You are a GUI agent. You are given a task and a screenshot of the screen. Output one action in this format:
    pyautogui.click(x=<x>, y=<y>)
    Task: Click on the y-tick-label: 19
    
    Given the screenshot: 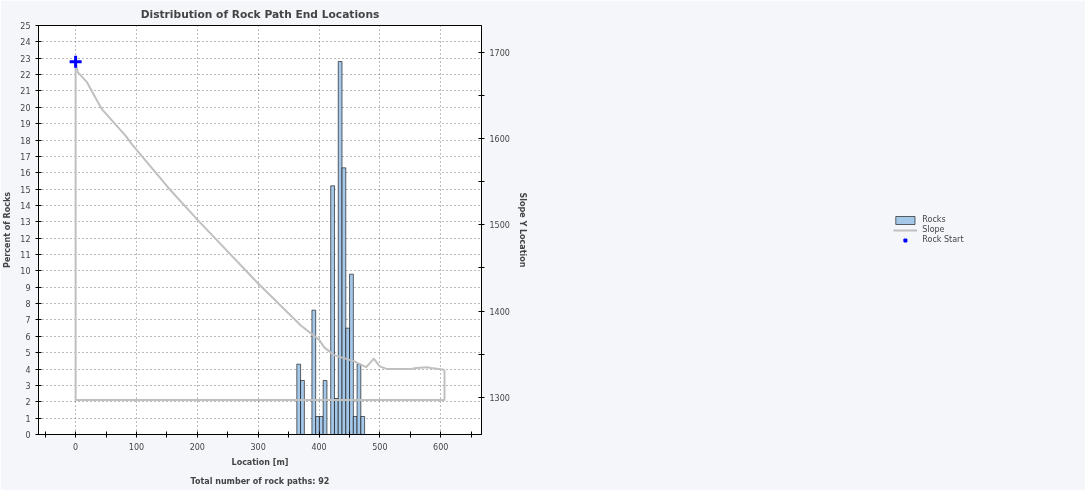 What is the action you would take?
    pyautogui.click(x=25, y=125)
    